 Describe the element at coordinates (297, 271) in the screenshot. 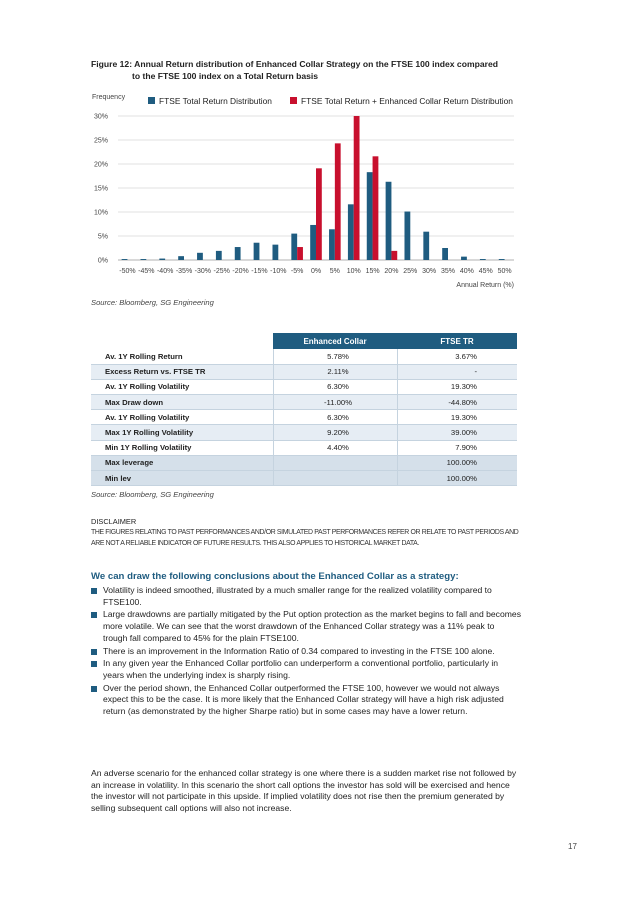

I see `x-tick-label: -5%` at that location.